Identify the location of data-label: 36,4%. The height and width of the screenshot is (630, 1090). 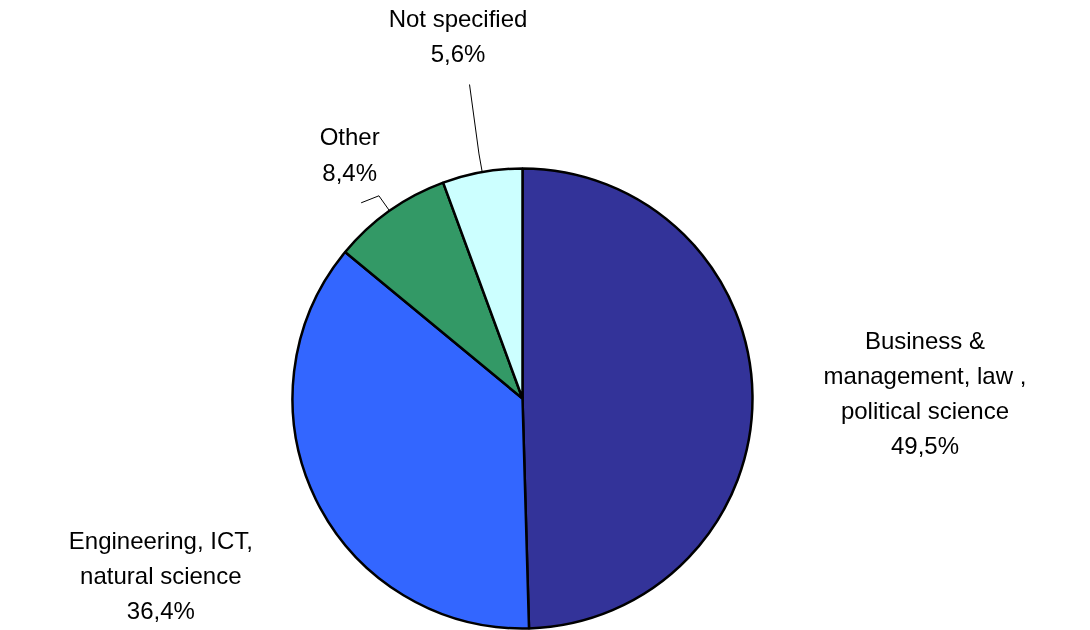
(160, 610).